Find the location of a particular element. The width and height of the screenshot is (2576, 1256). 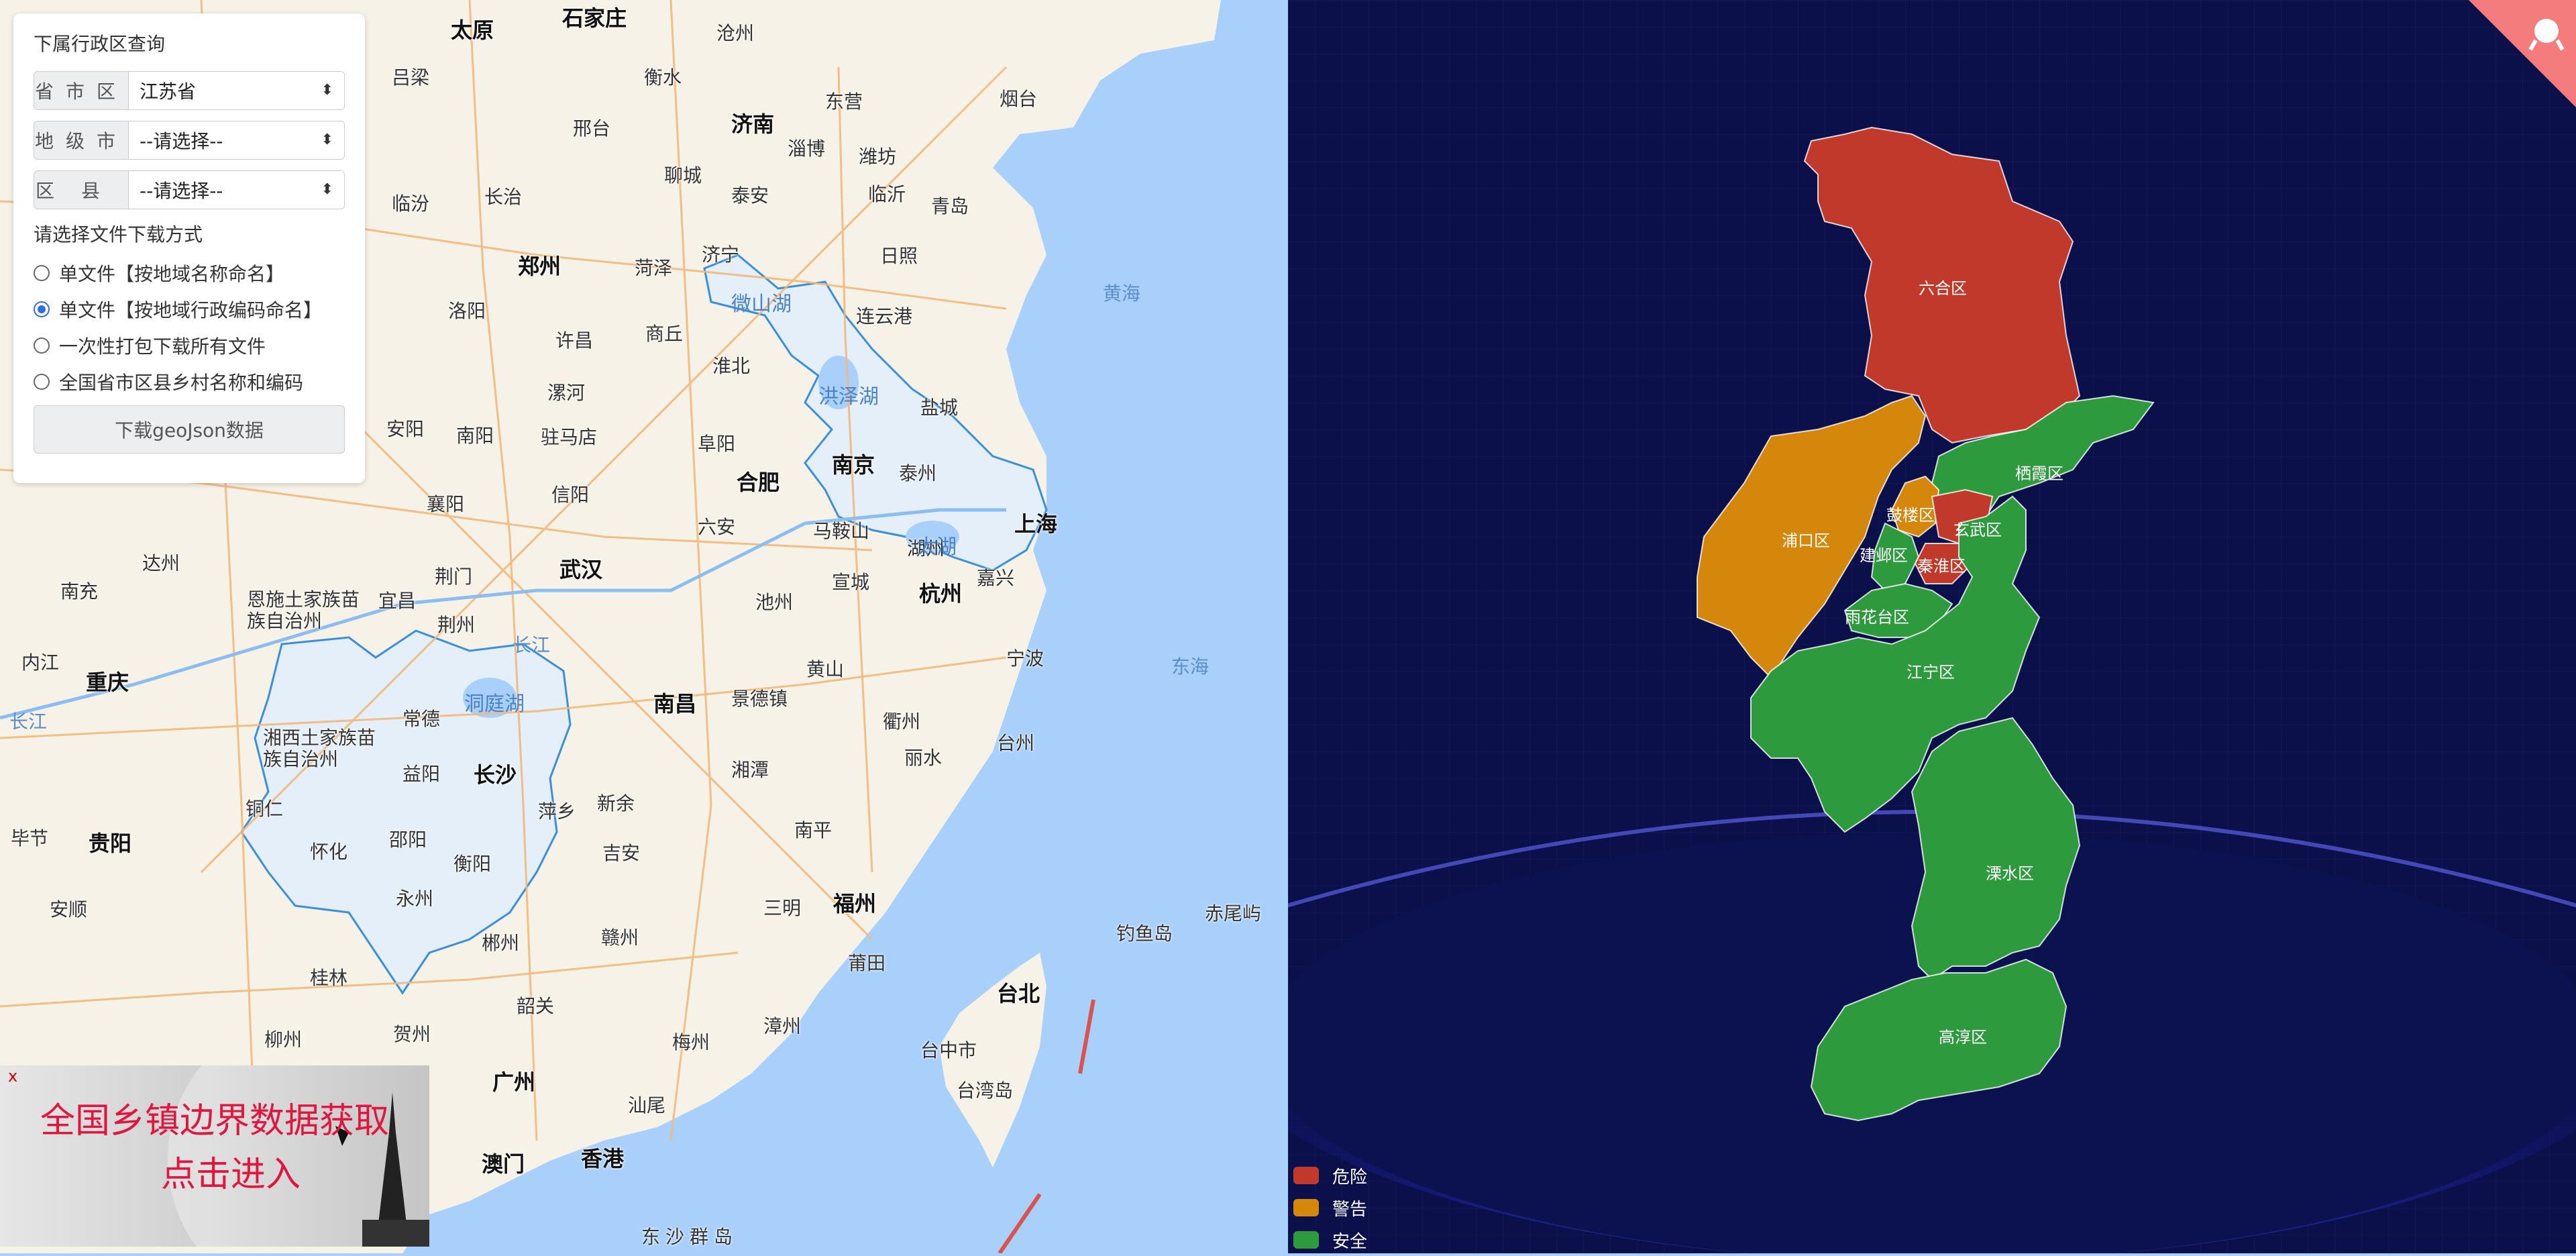

download-option-code: 单文件【按地域行政编码命名】 is located at coordinates (189, 309).